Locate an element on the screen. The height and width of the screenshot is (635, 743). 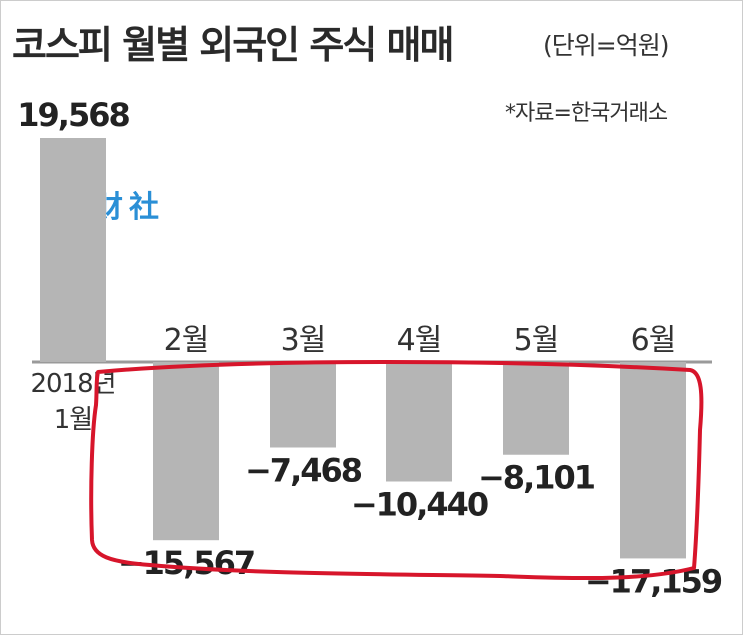
value-label-5: −8,101 is located at coordinates (536, 478).